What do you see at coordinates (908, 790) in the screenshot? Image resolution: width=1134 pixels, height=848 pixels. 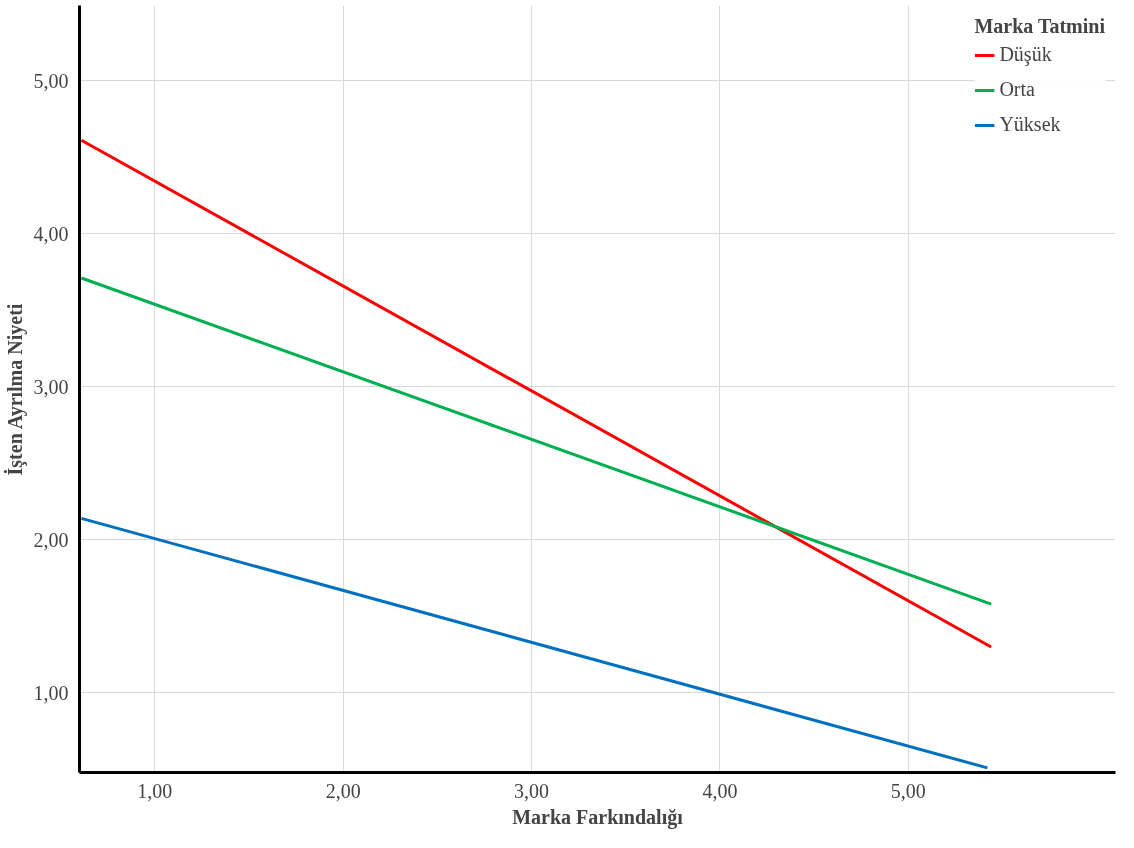 I see `x-tick-label: 5,00` at bounding box center [908, 790].